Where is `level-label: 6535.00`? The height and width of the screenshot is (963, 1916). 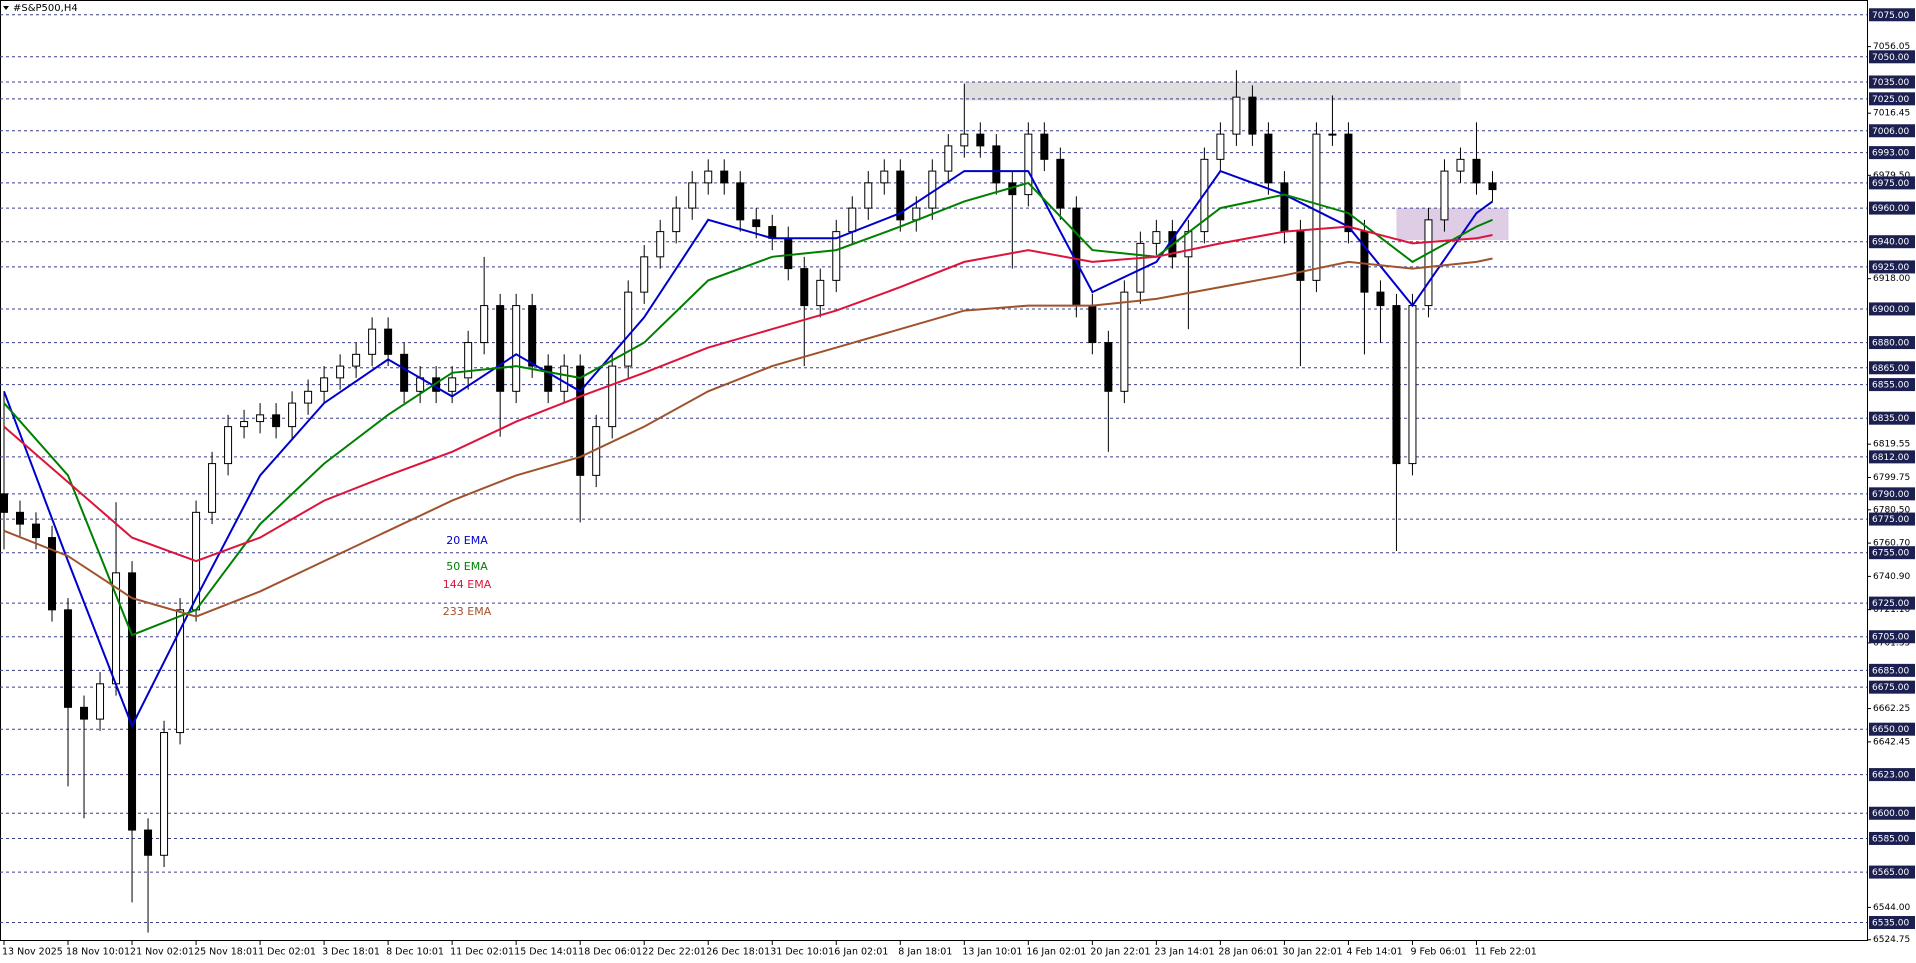 level-label: 6535.00 is located at coordinates (1890, 924).